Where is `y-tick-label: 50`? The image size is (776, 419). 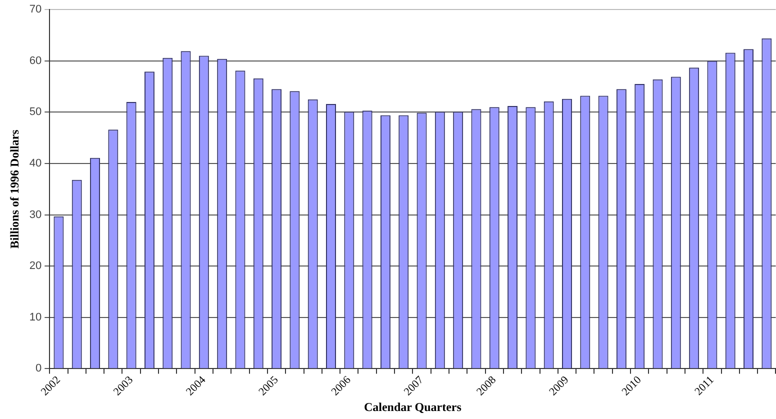 y-tick-label: 50 is located at coordinates (35, 112).